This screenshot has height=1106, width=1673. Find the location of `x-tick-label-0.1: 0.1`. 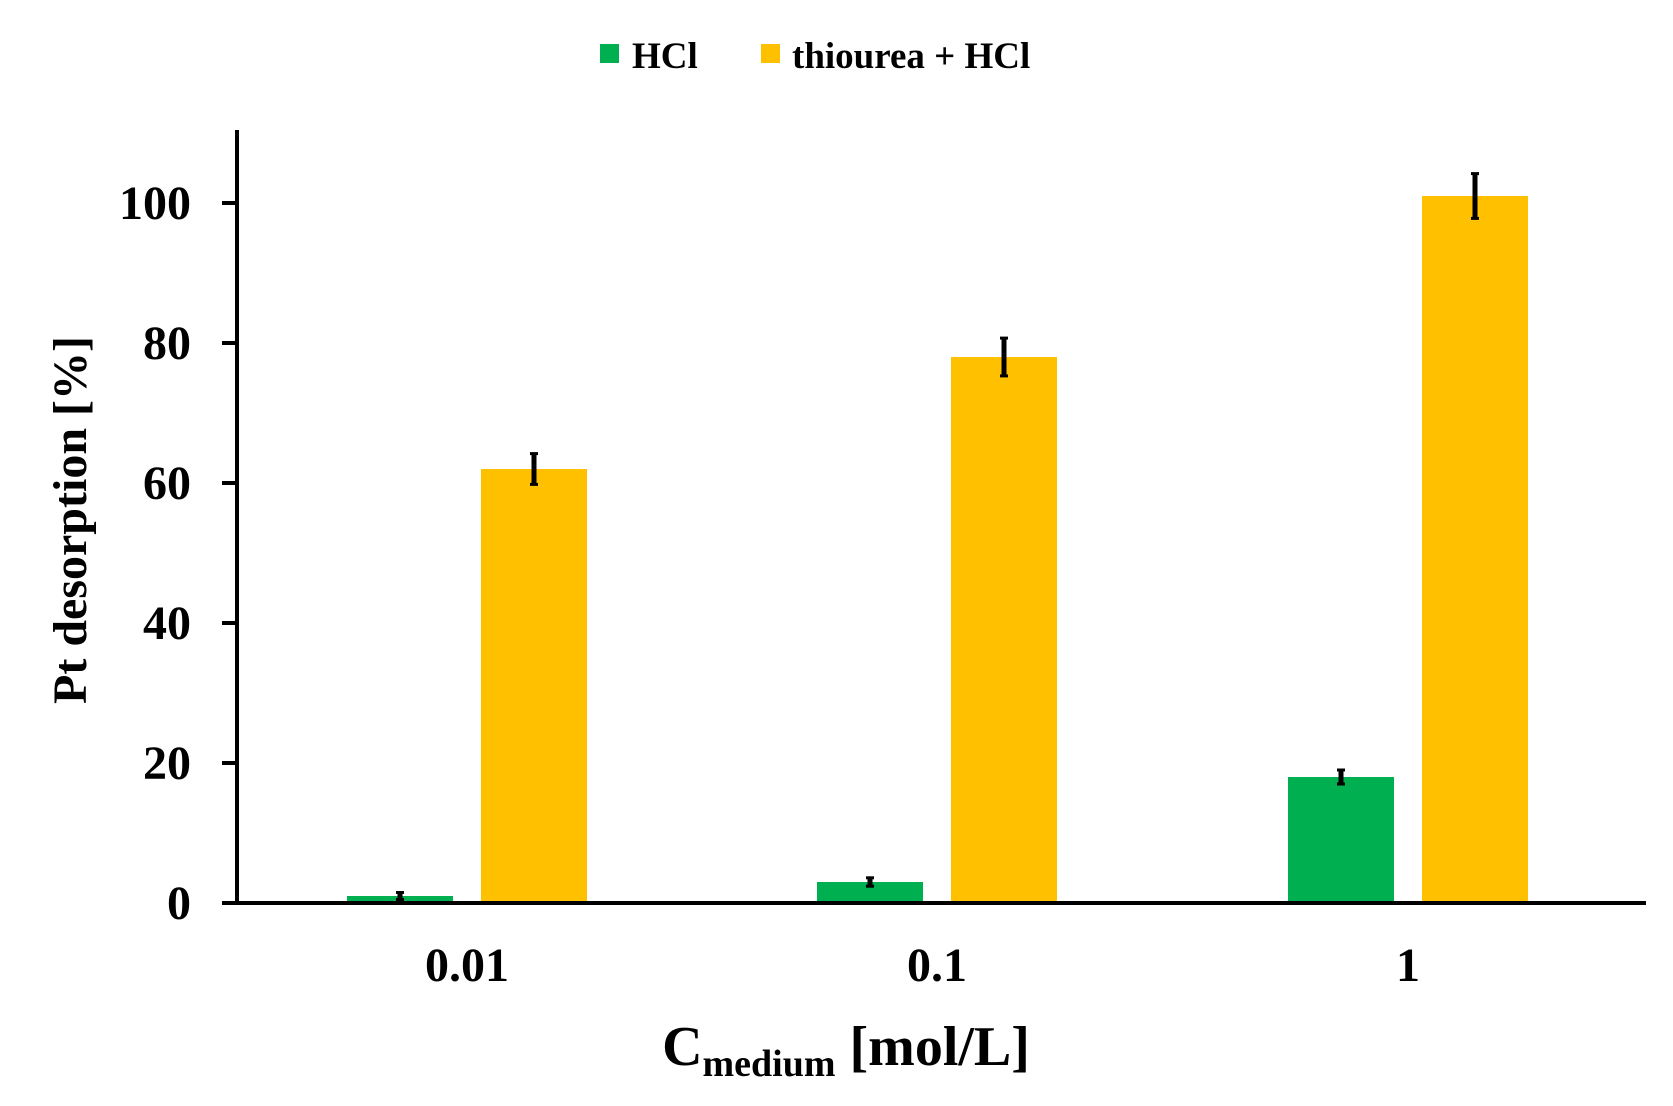

x-tick-label-0.1: 0.1 is located at coordinates (937, 965).